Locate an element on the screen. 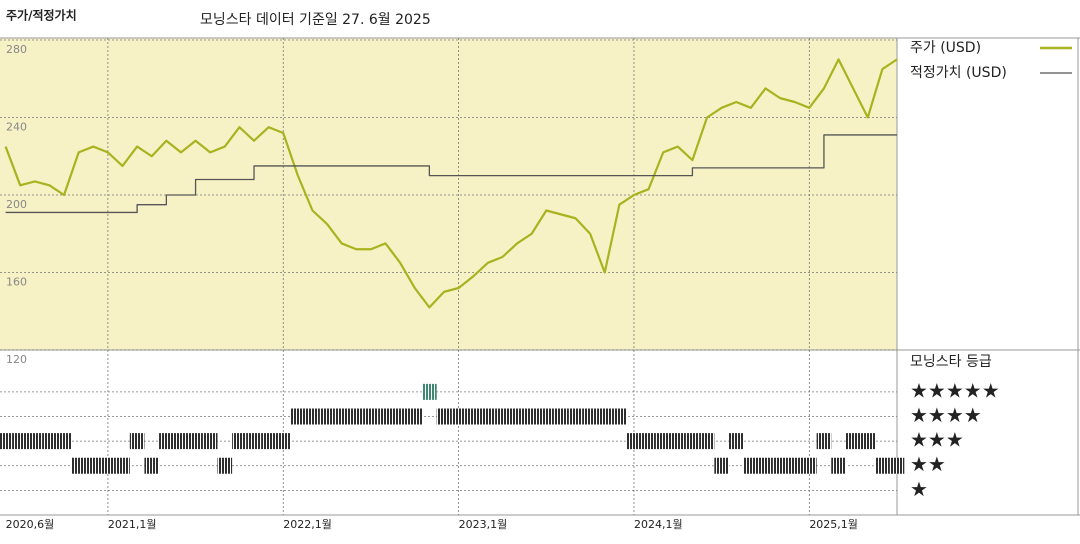 This screenshot has height=544, width=1080. y-tick-label: 200 is located at coordinates (16, 204).